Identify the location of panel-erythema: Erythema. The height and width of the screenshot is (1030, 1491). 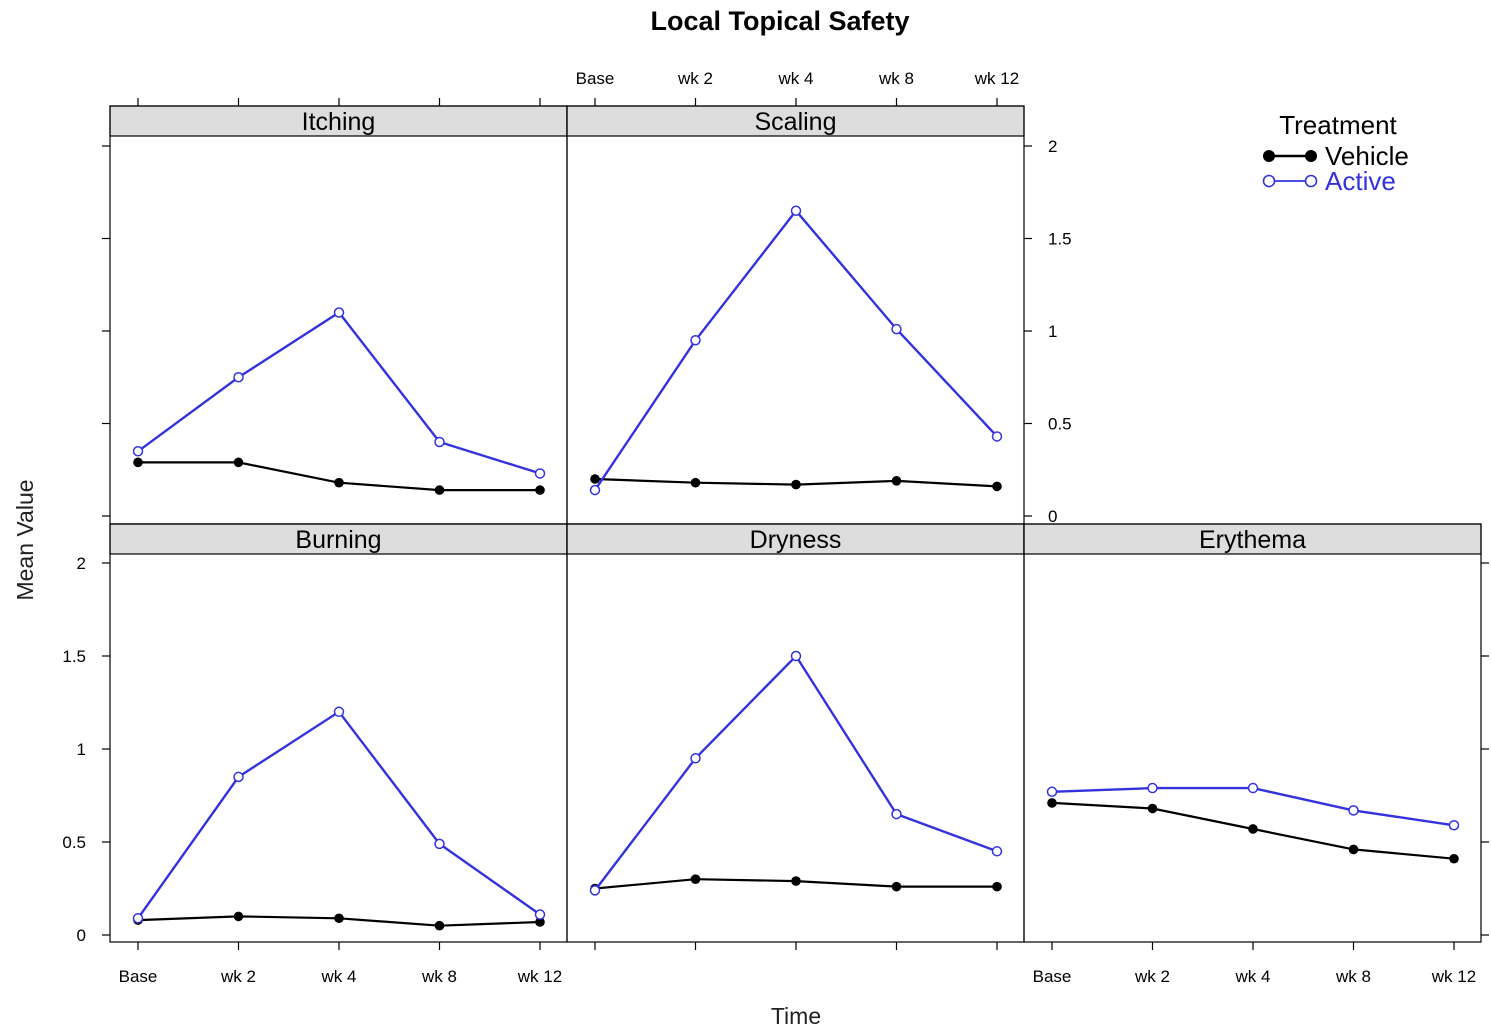
(1252, 733).